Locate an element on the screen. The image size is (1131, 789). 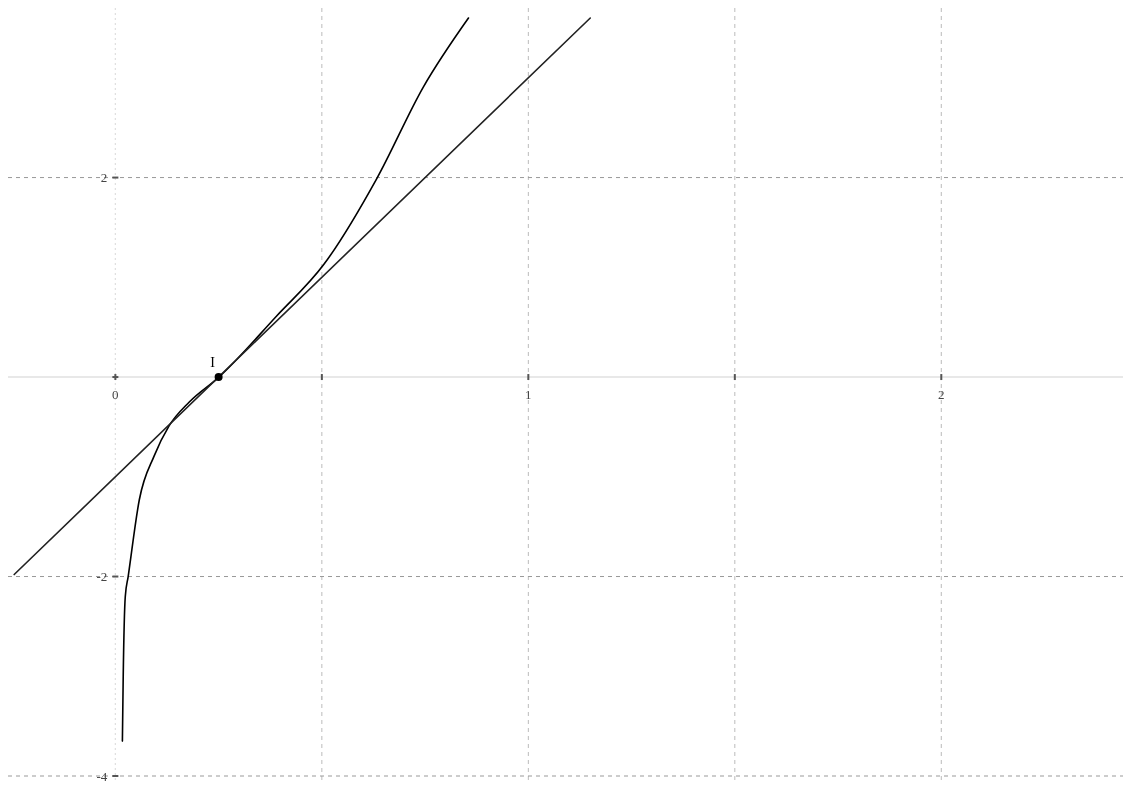
y-tick-label: 2 is located at coordinates (104, 178).